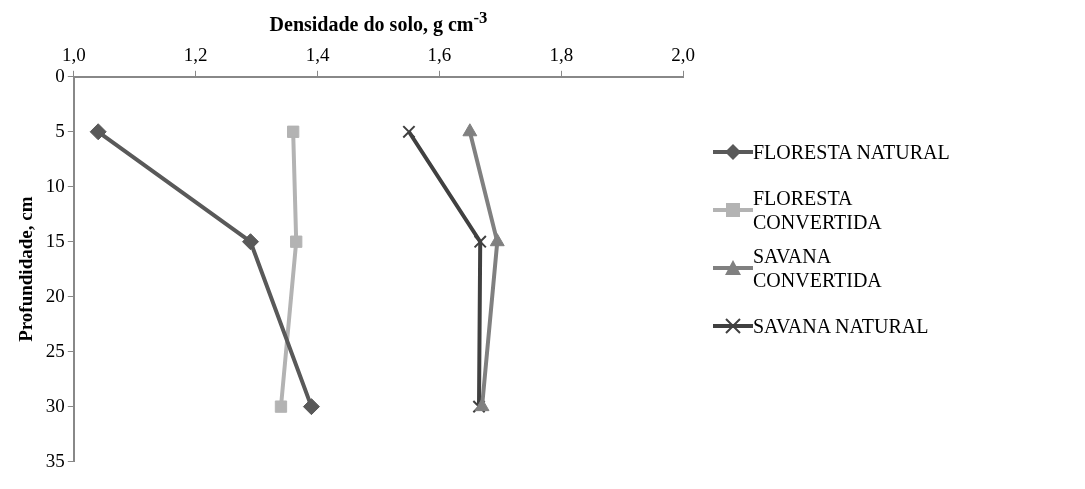  I want to click on legend-label: FLORESTA NATURAL, so click(852, 152).